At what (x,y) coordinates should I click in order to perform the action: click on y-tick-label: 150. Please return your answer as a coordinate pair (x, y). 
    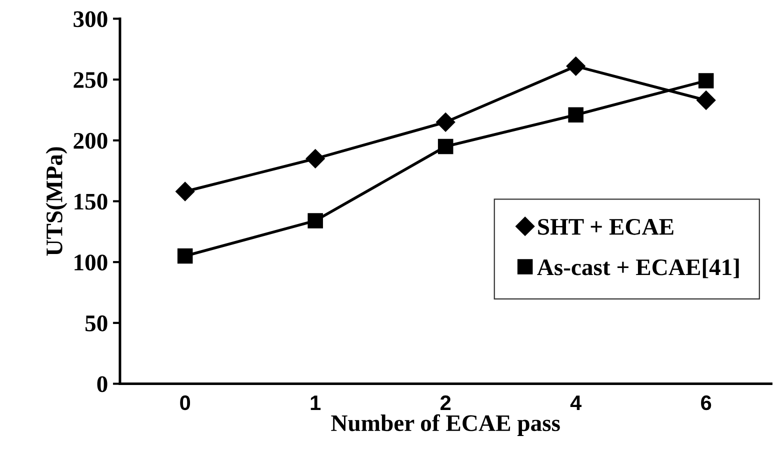
    Looking at the image, I should click on (91, 202).